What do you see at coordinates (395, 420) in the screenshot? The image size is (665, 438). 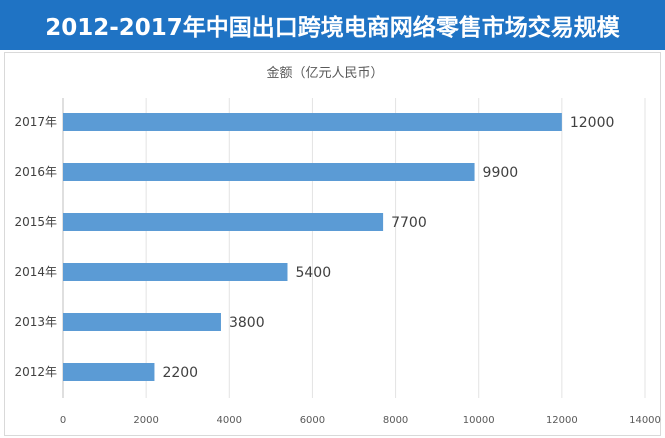 I see `x-tick-label: 8000` at bounding box center [395, 420].